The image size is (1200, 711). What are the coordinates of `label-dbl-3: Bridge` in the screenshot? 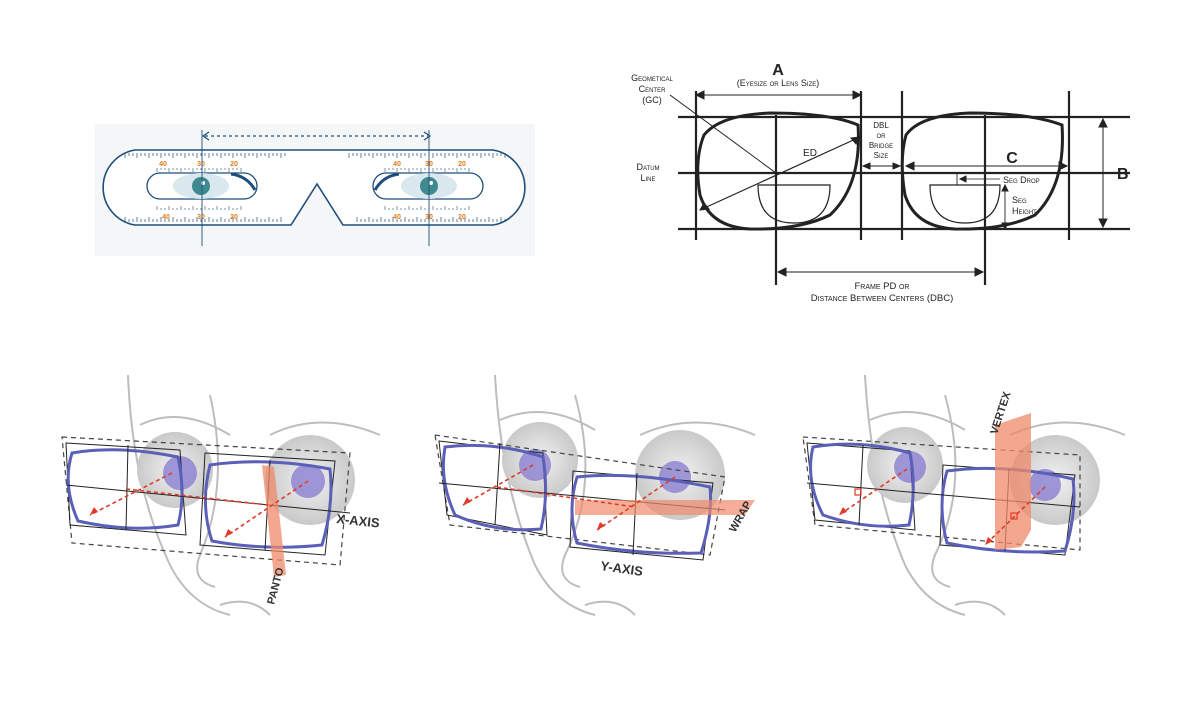 It's located at (881, 145).